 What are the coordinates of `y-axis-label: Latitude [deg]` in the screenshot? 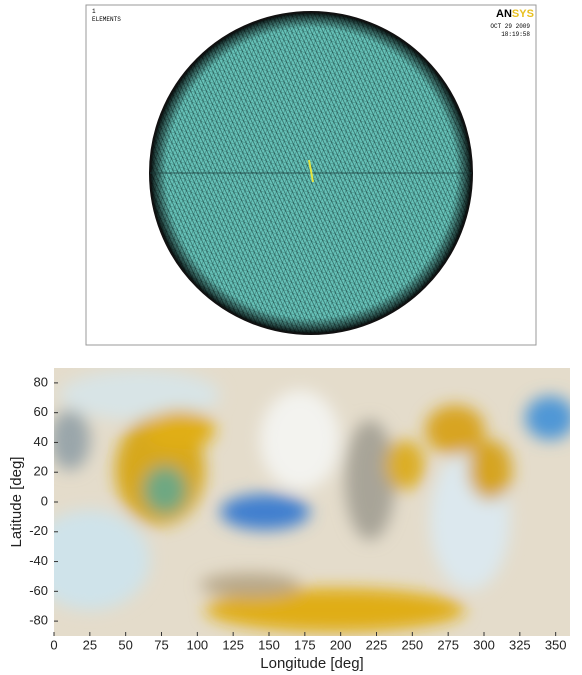 It's located at (16, 502).